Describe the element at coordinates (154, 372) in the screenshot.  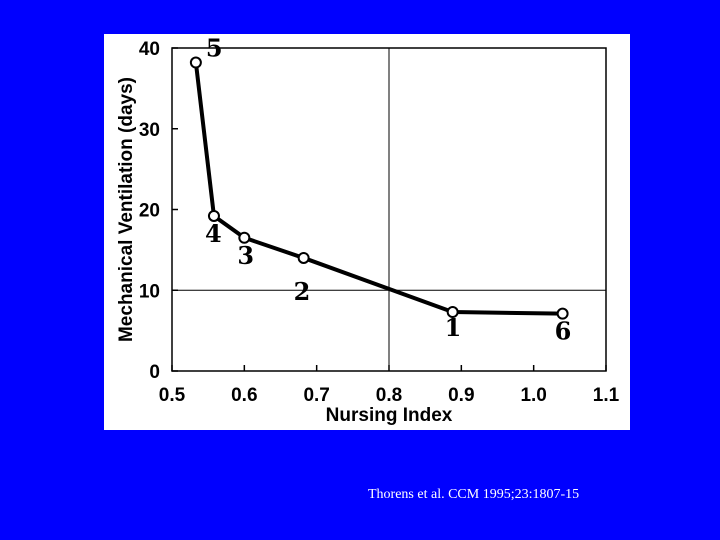
I see `y-tick-label-0: 0` at that location.